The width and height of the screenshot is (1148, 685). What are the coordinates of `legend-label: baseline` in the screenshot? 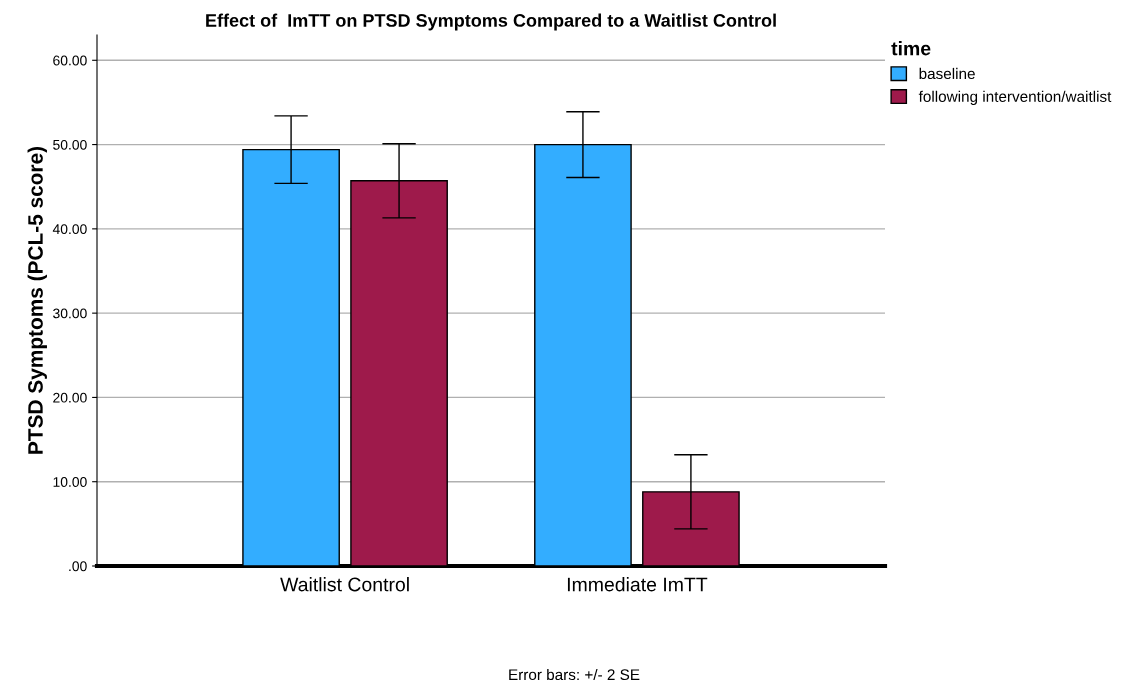 It's located at (947, 73).